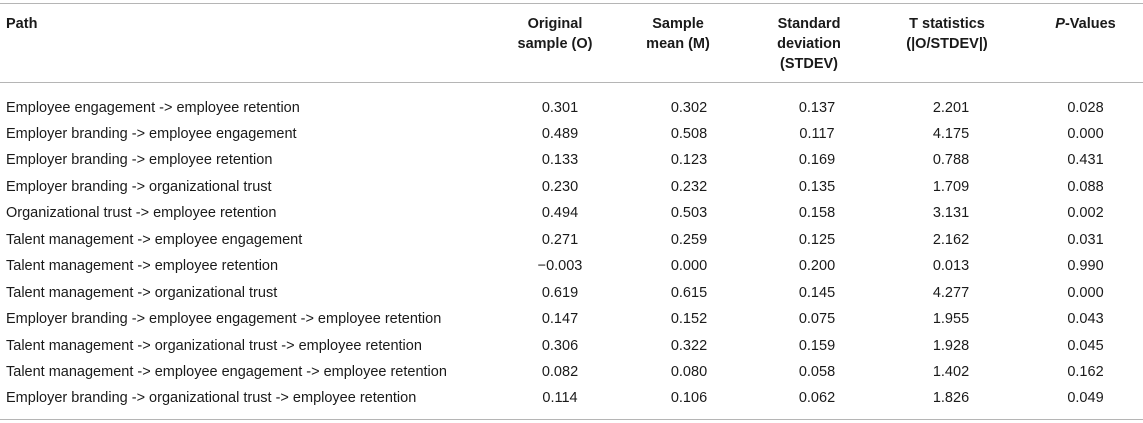  What do you see at coordinates (560, 292) in the screenshot?
I see `cell-original-sample: 0.619` at bounding box center [560, 292].